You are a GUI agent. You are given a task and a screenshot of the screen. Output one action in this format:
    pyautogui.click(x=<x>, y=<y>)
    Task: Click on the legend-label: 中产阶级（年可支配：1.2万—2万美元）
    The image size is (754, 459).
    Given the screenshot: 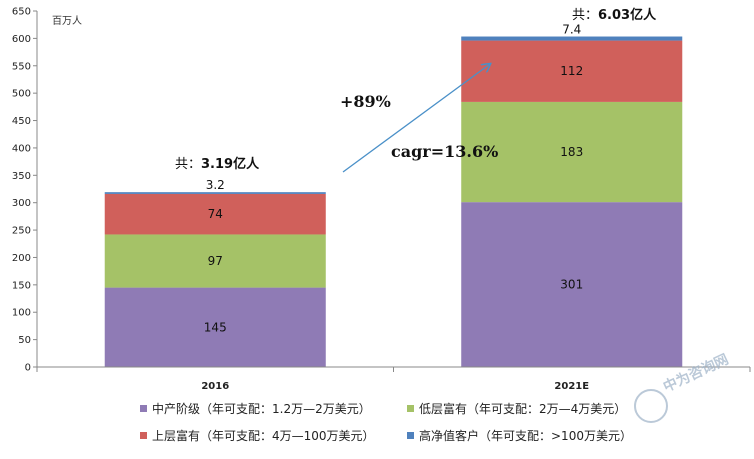 What is the action you would take?
    pyautogui.click(x=261, y=408)
    